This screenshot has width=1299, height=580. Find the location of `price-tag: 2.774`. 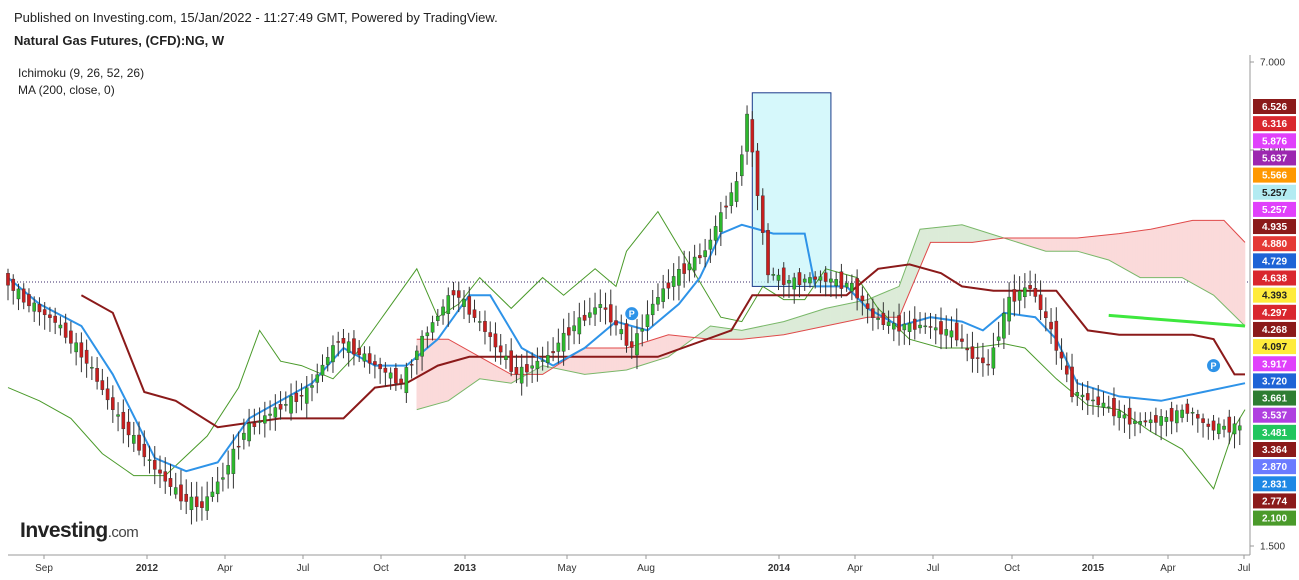

price-tag: 2.774 is located at coordinates (1274, 501).